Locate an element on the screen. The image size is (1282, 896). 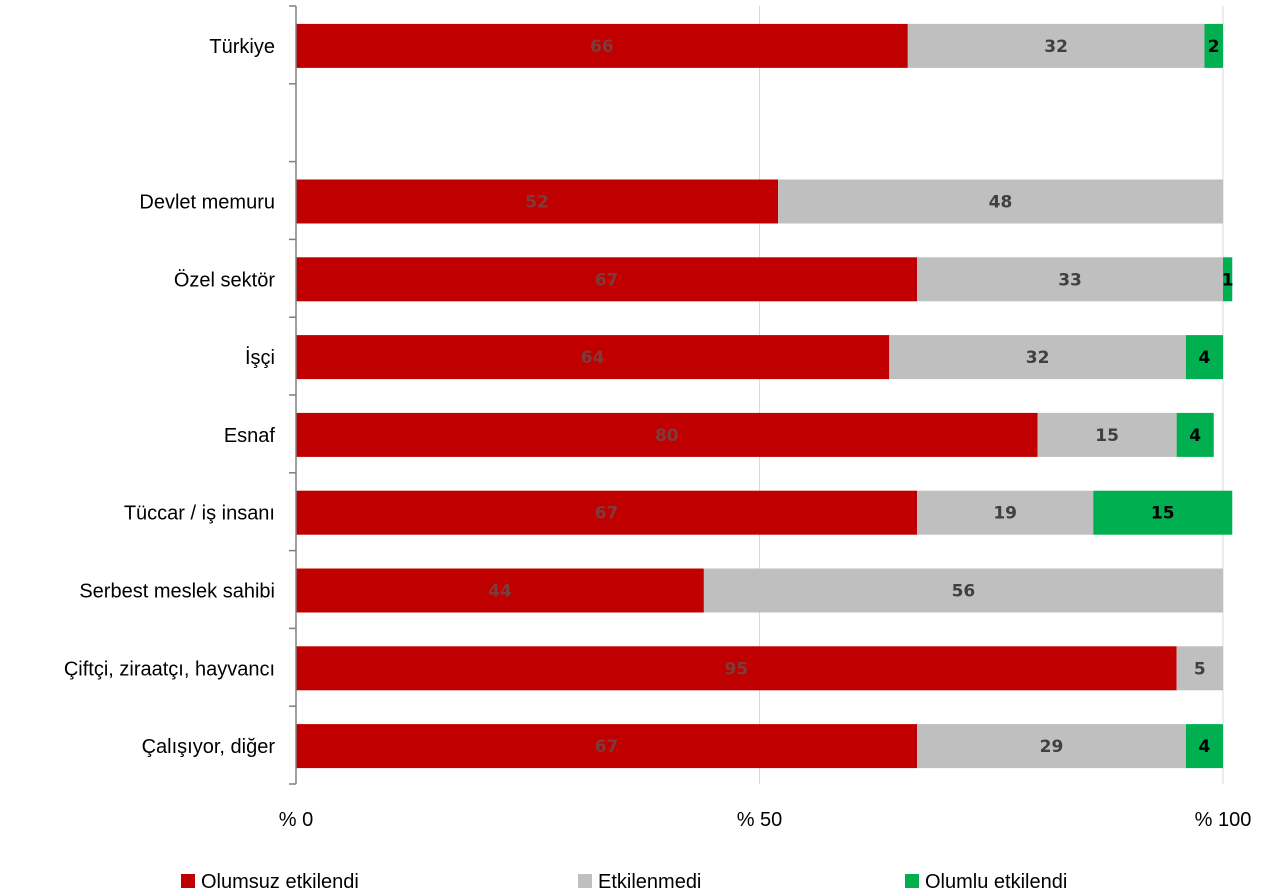
data-label: 19 is located at coordinates (1005, 514).